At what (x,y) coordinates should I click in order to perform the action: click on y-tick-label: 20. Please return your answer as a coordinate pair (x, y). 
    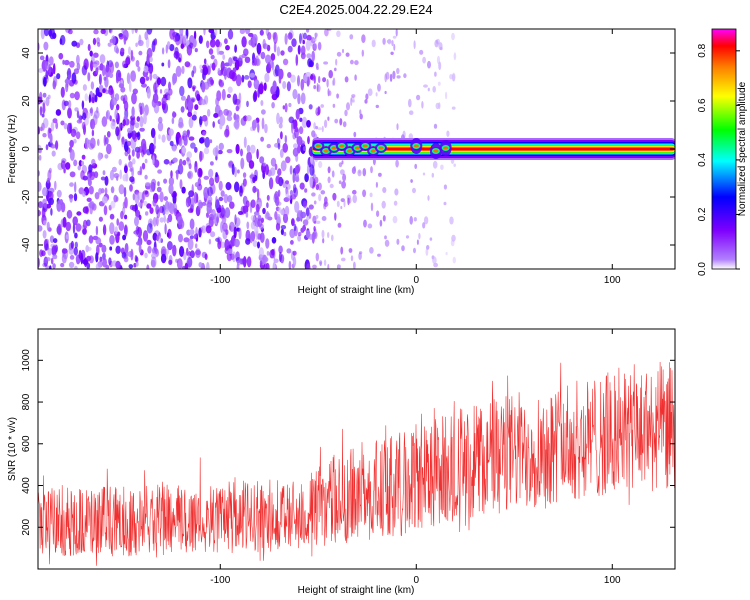
    Looking at the image, I should click on (26, 101).